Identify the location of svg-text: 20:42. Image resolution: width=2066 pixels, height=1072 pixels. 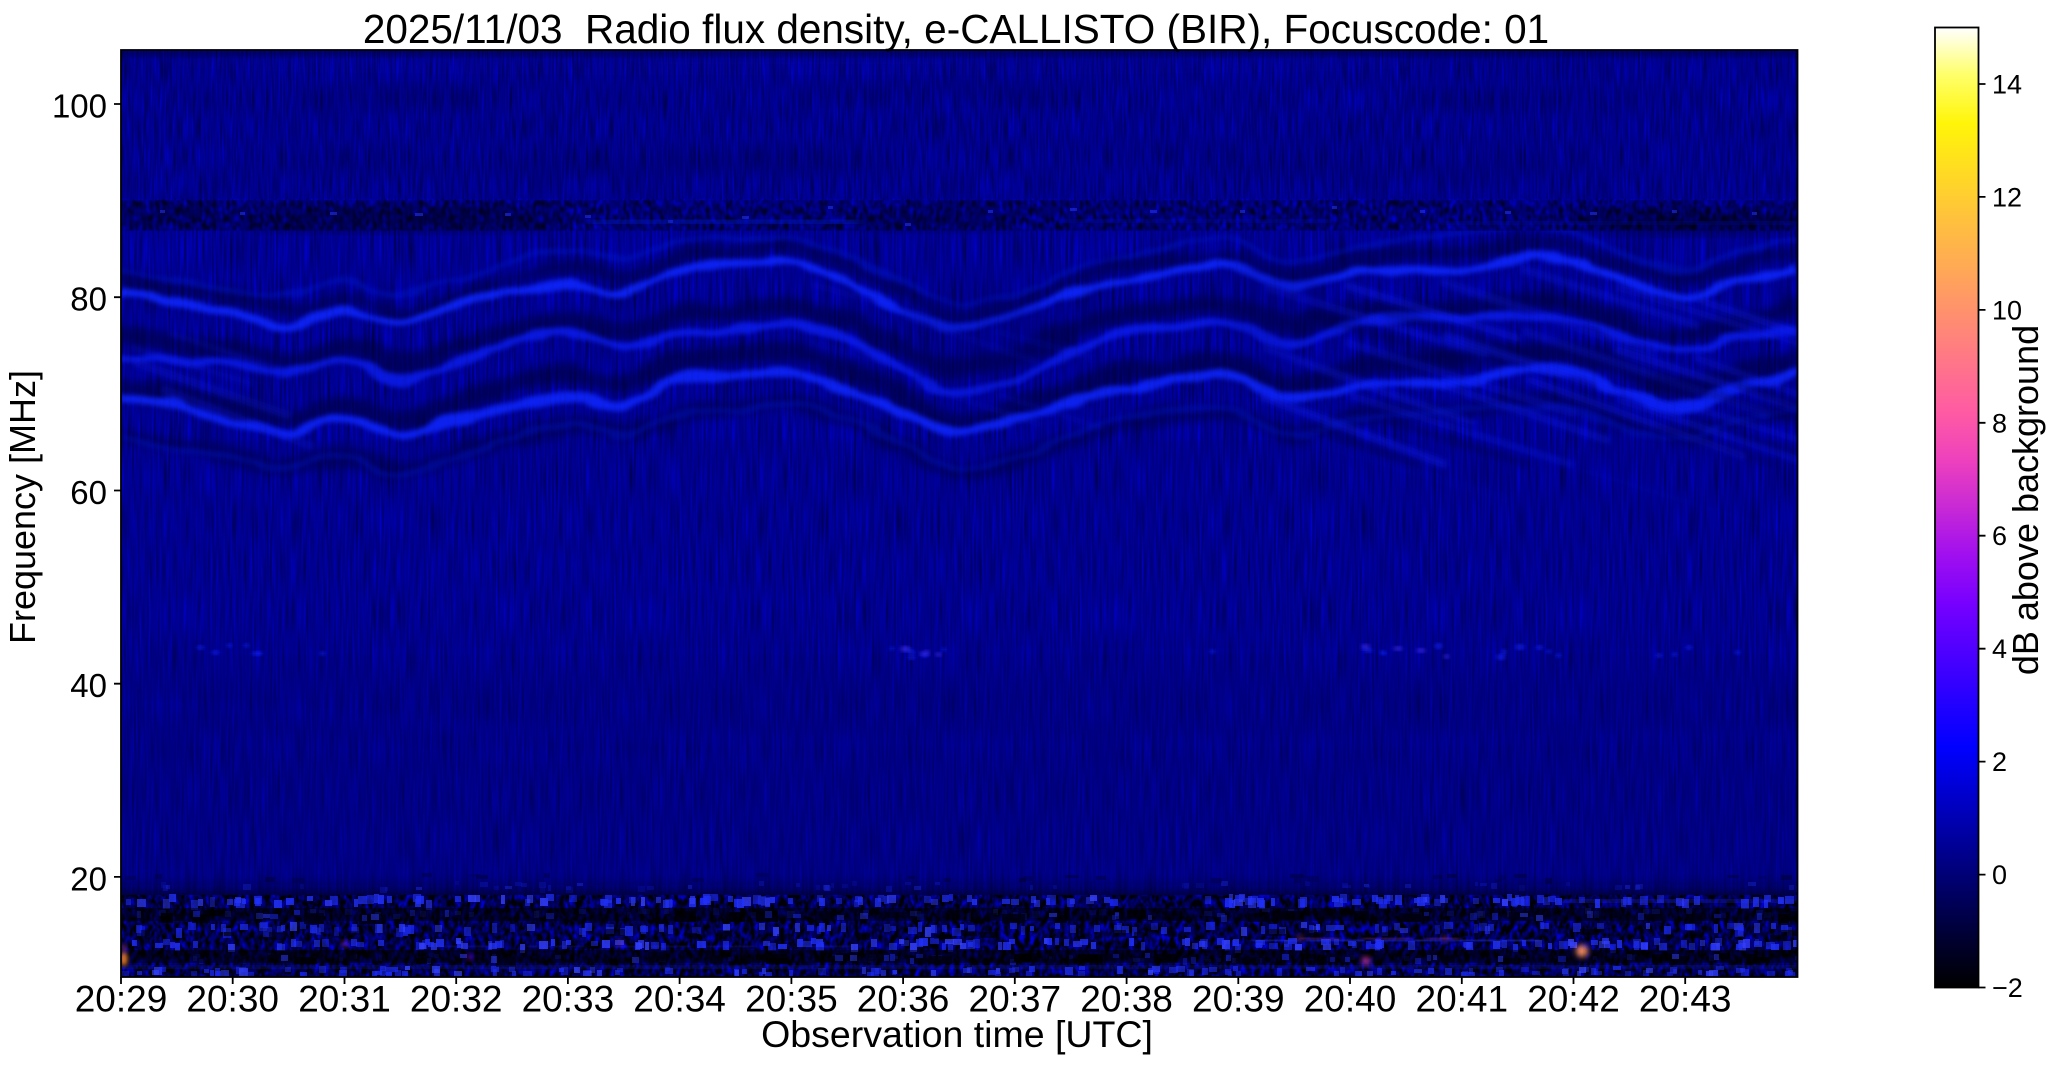
(1573, 999).